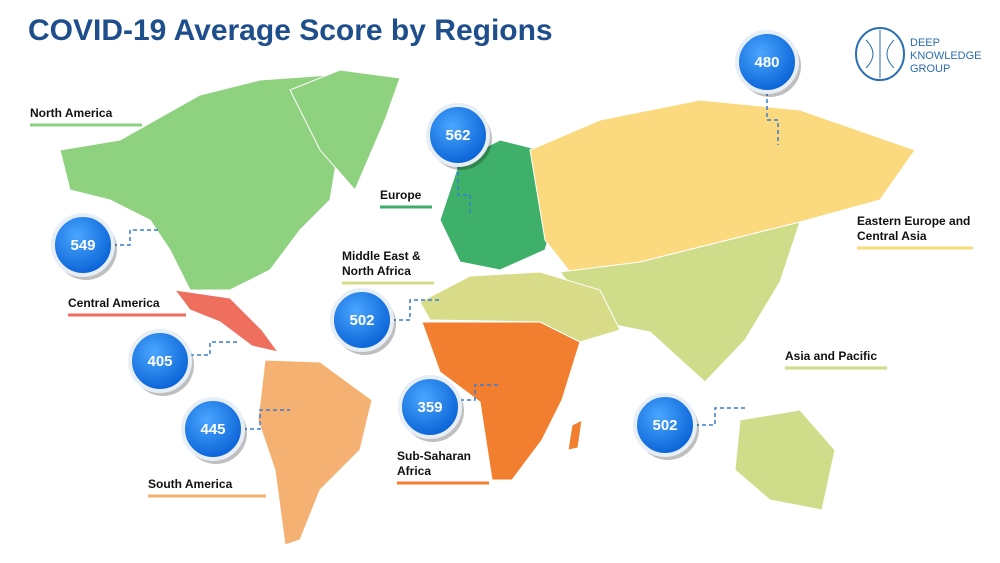 The height and width of the screenshot is (563, 1000). What do you see at coordinates (785, 460) in the screenshot?
I see `australia` at bounding box center [785, 460].